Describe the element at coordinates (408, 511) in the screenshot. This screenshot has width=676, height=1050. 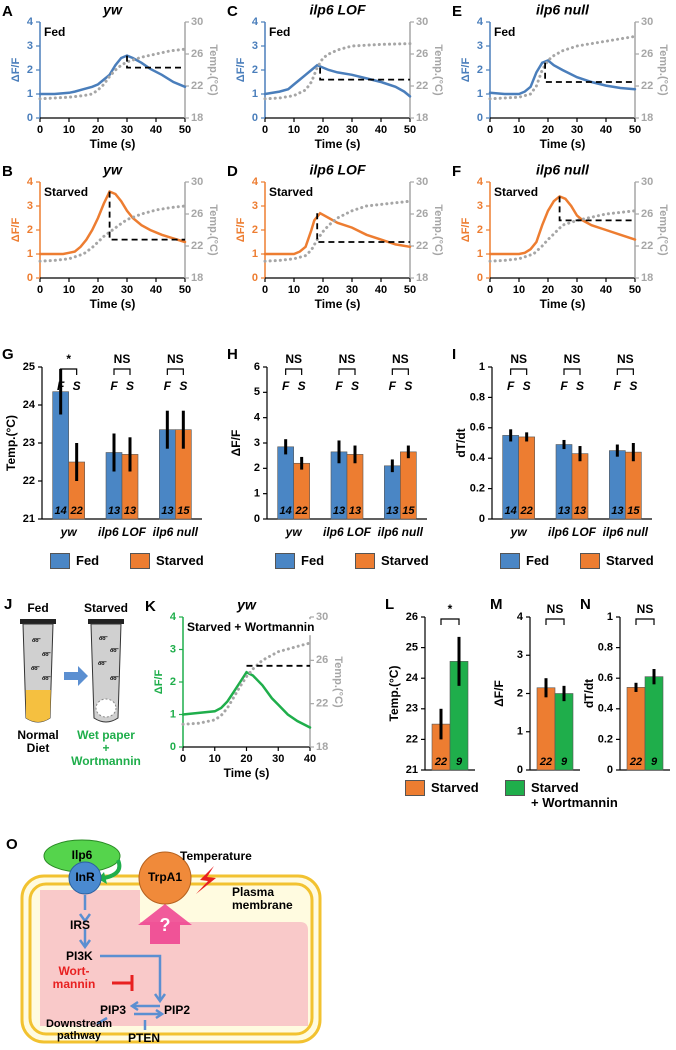
I see `n-label: 15` at that location.